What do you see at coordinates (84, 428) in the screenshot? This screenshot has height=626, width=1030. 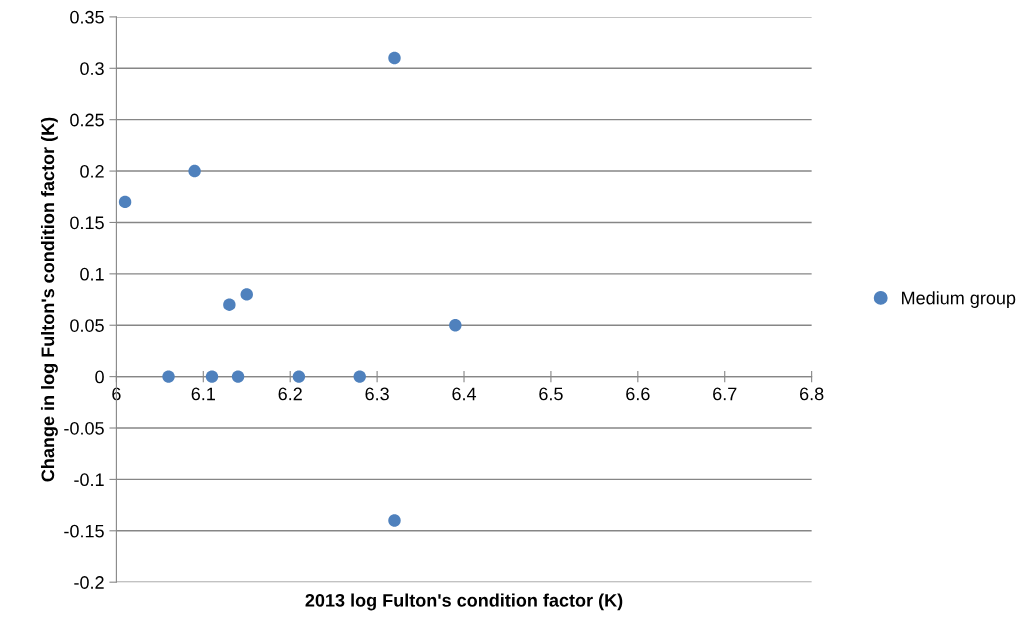 I see `y-tick-label: -0.05` at bounding box center [84, 428].